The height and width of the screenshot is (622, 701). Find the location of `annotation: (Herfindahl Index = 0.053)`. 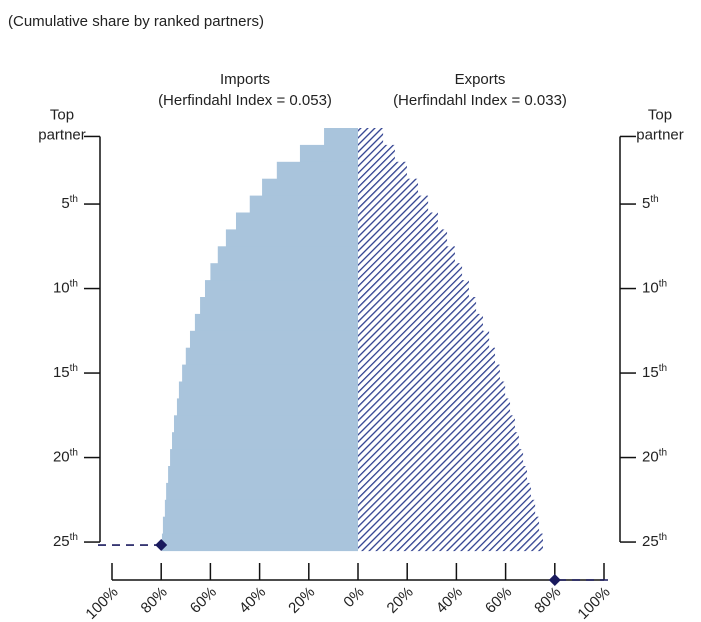

annotation: (Herfindahl Index = 0.053) is located at coordinates (245, 100).